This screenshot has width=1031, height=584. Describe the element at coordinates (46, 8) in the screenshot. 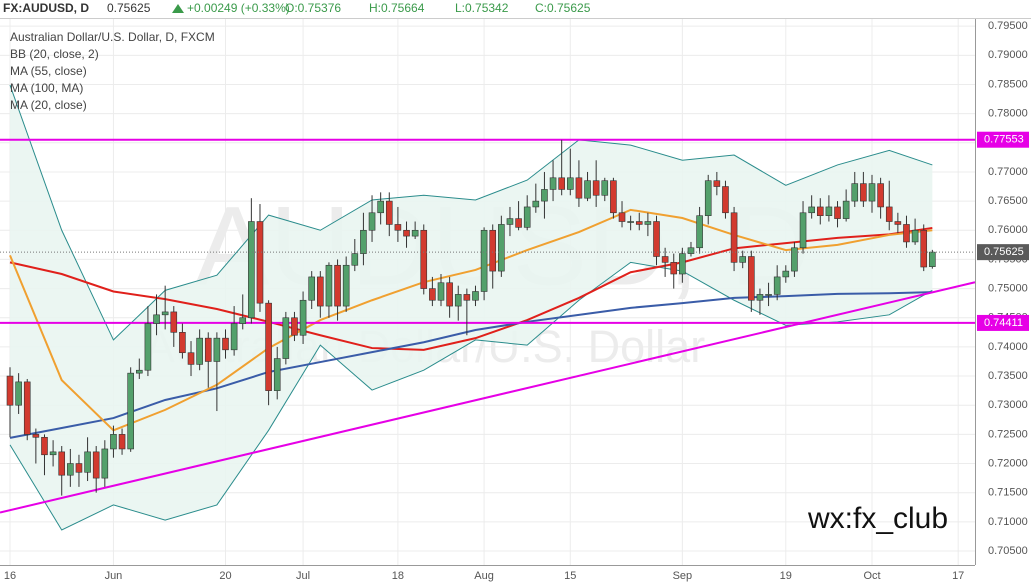

I see `symbol: FX:AUDUSD, D` at that location.